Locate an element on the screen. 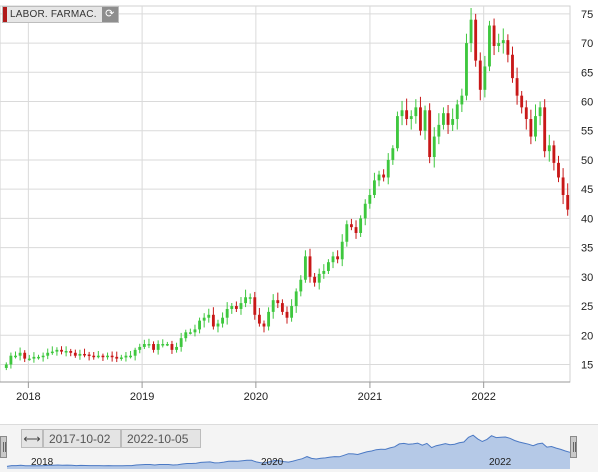  range-navigator: ⟷ 2017-10-02 2022-10-05 2018 2020 2022 is located at coordinates (299, 448).